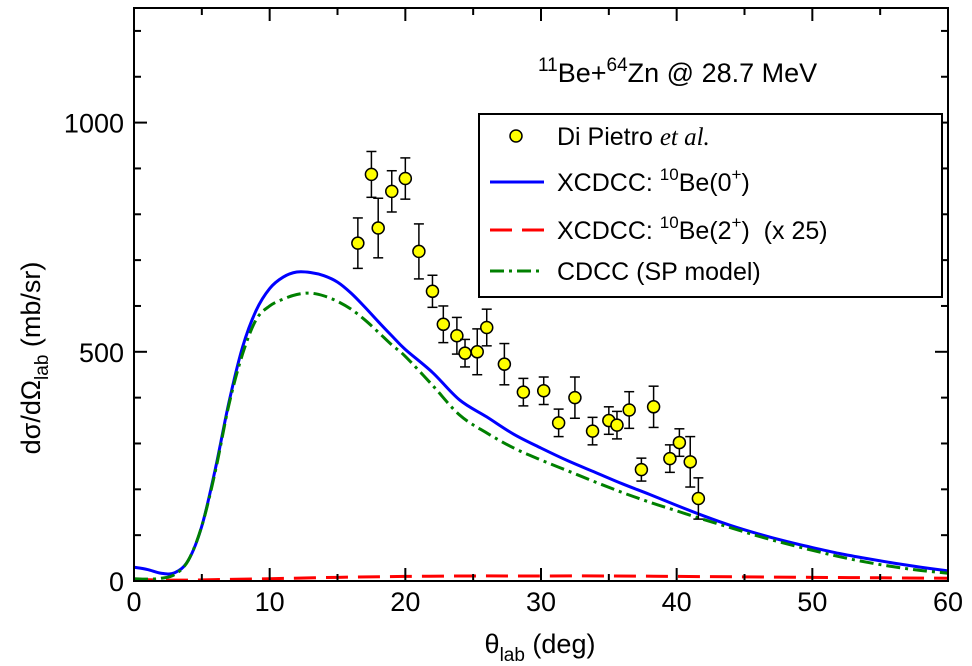 The width and height of the screenshot is (972, 666). I want to click on legend-label-cdcc: CDCC (SP model), so click(659, 272).